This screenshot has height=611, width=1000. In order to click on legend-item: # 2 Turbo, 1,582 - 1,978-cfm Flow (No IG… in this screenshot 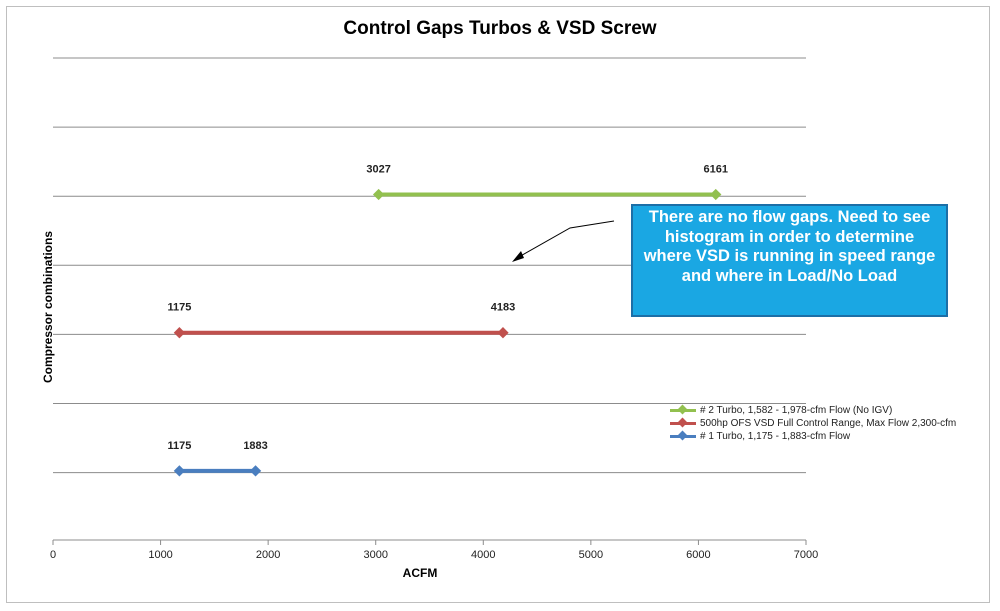, I will do `click(818, 410)`.